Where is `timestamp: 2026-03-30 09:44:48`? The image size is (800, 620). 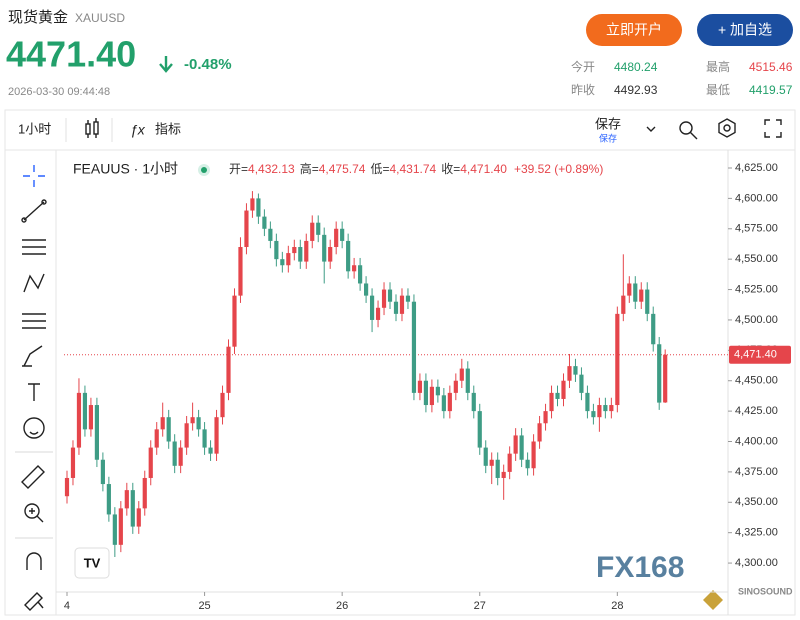
timestamp: 2026-03-30 09:44:48 is located at coordinates (59, 92).